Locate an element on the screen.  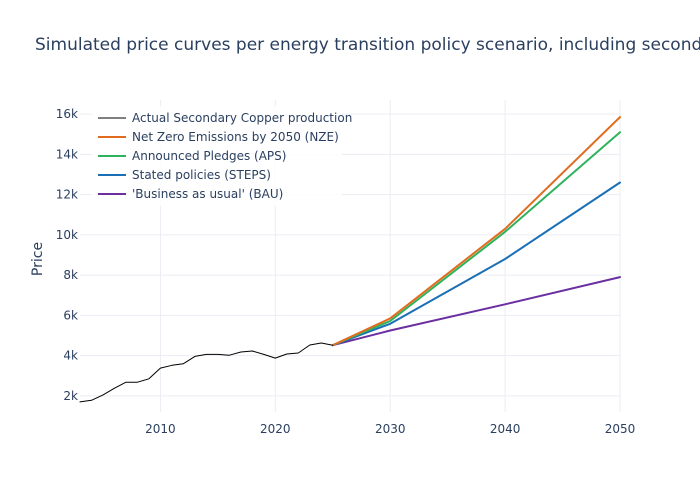
legend-label: Stated policies (STEPS) is located at coordinates (201, 175).